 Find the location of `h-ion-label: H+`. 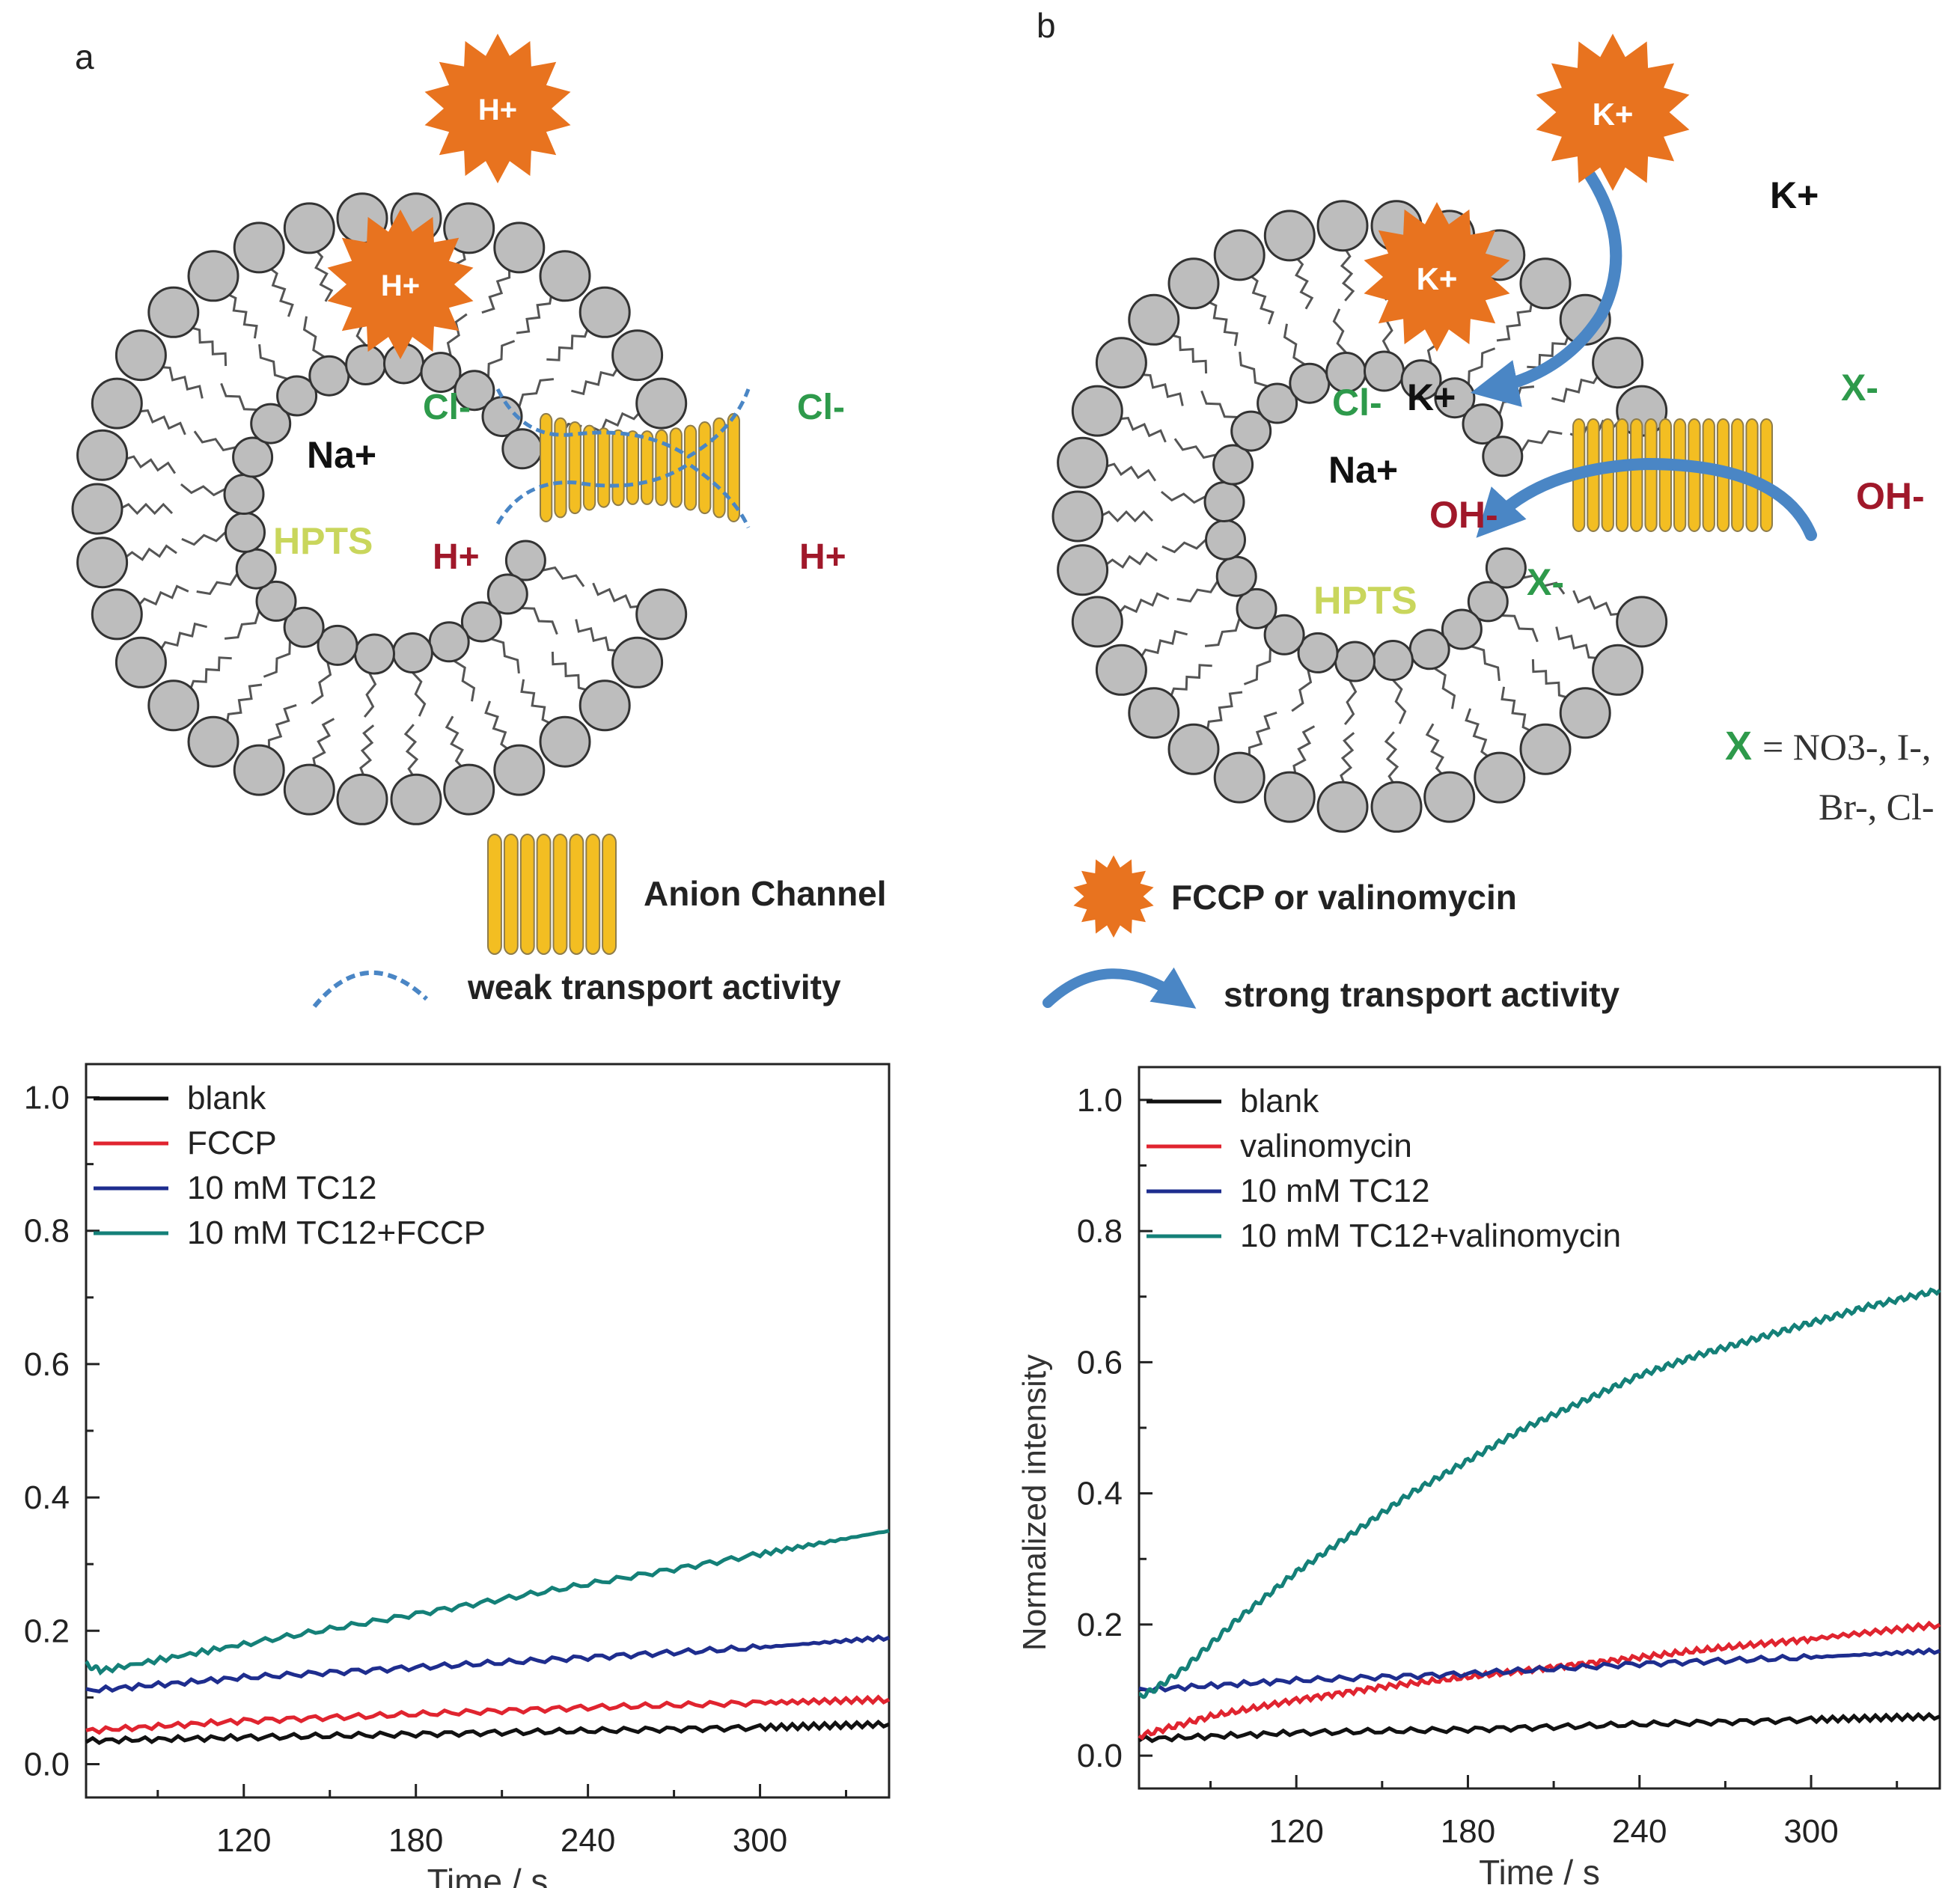

h-ion-label: H+ is located at coordinates (497, 110).